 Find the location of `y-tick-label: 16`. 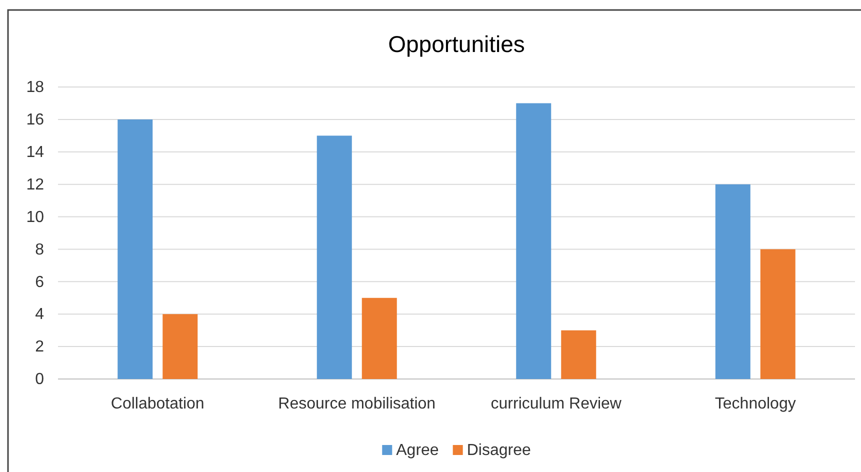

y-tick-label: 16 is located at coordinates (35, 120).